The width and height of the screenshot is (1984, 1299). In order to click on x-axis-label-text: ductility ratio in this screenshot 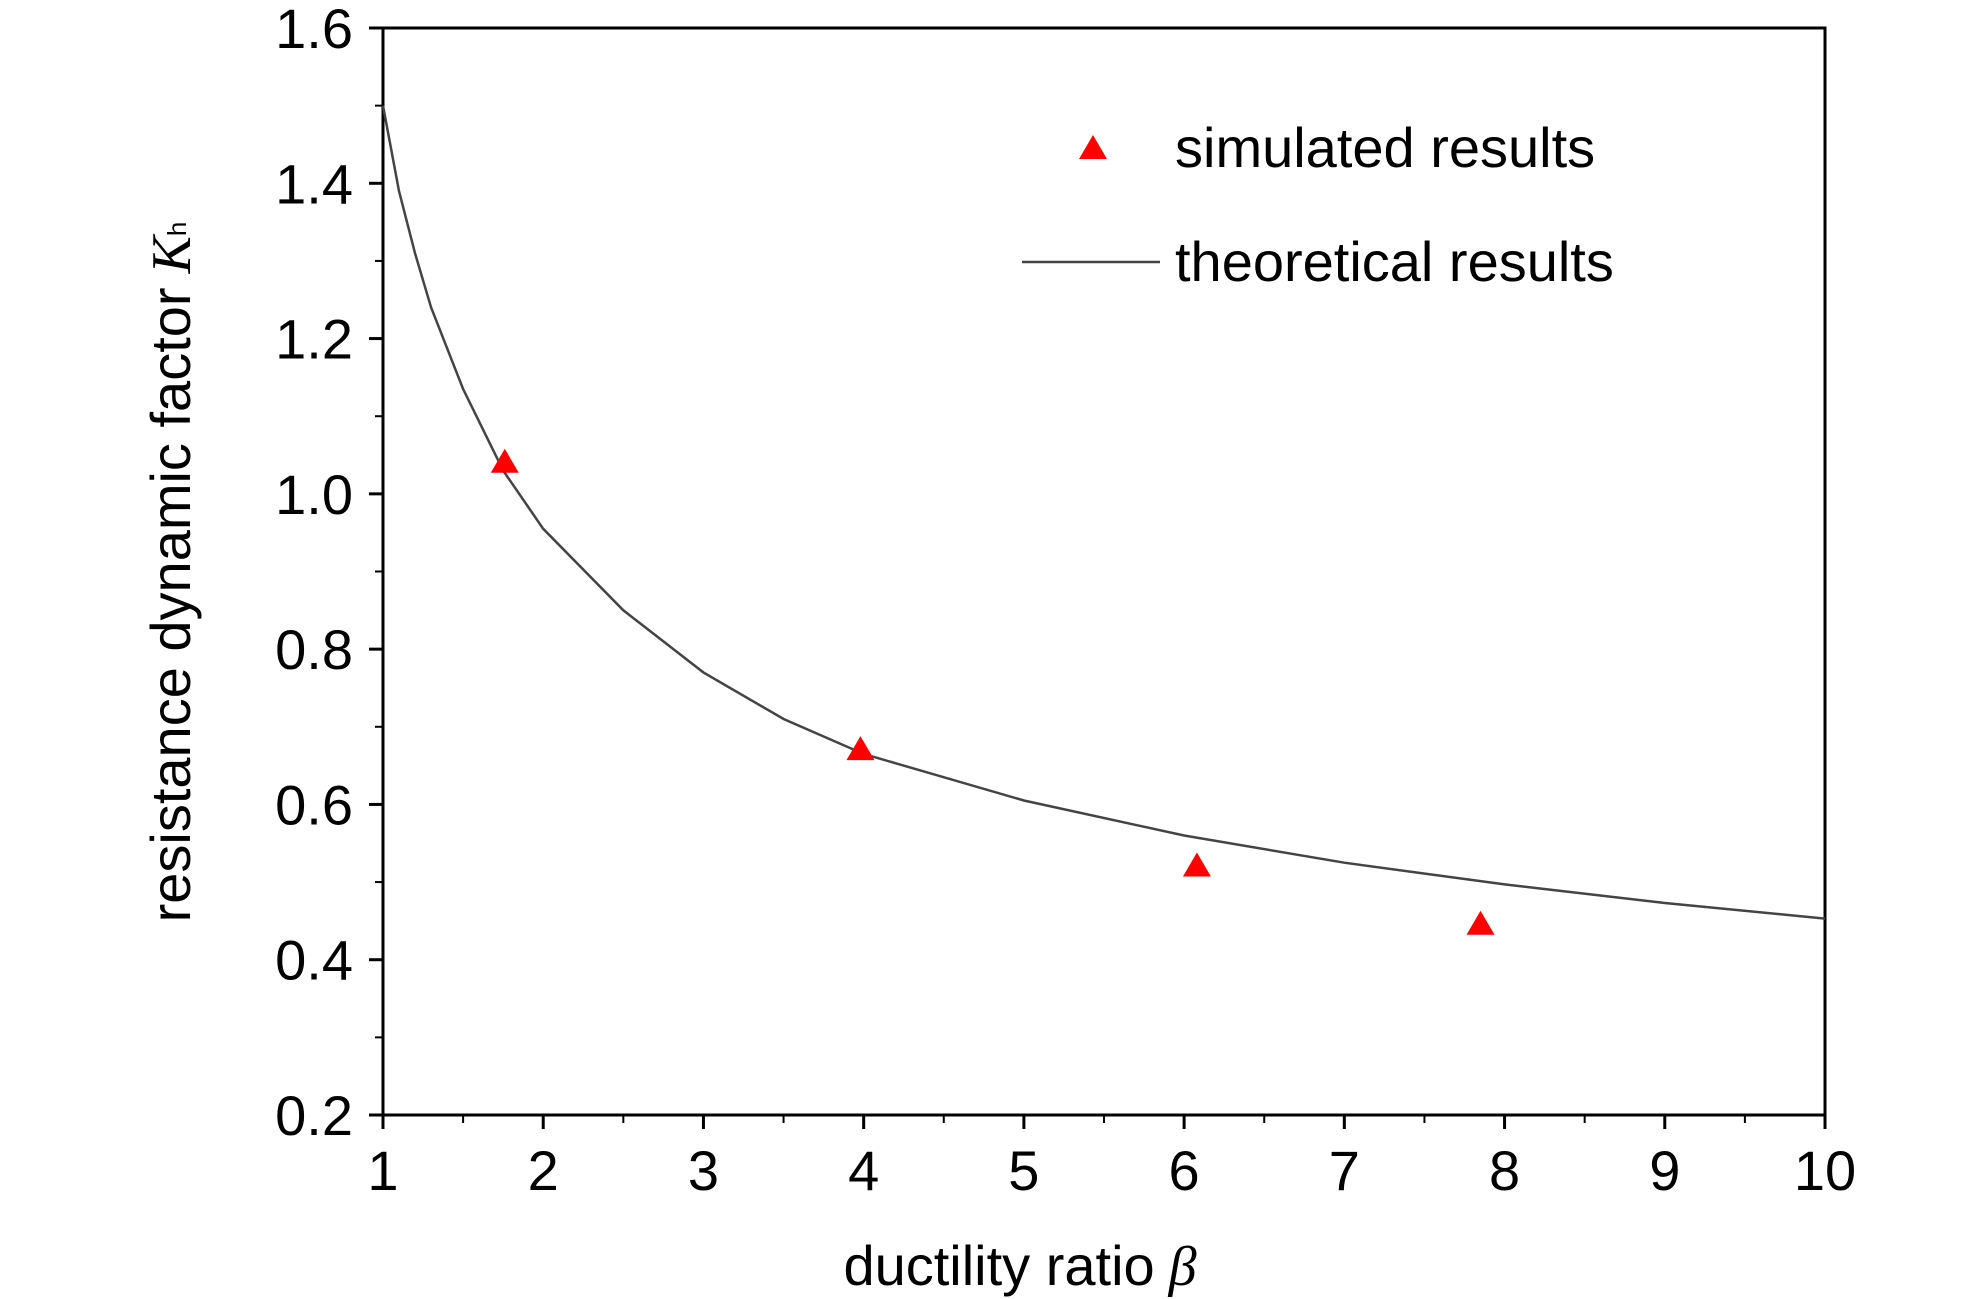, I will do `click(998, 1265)`.